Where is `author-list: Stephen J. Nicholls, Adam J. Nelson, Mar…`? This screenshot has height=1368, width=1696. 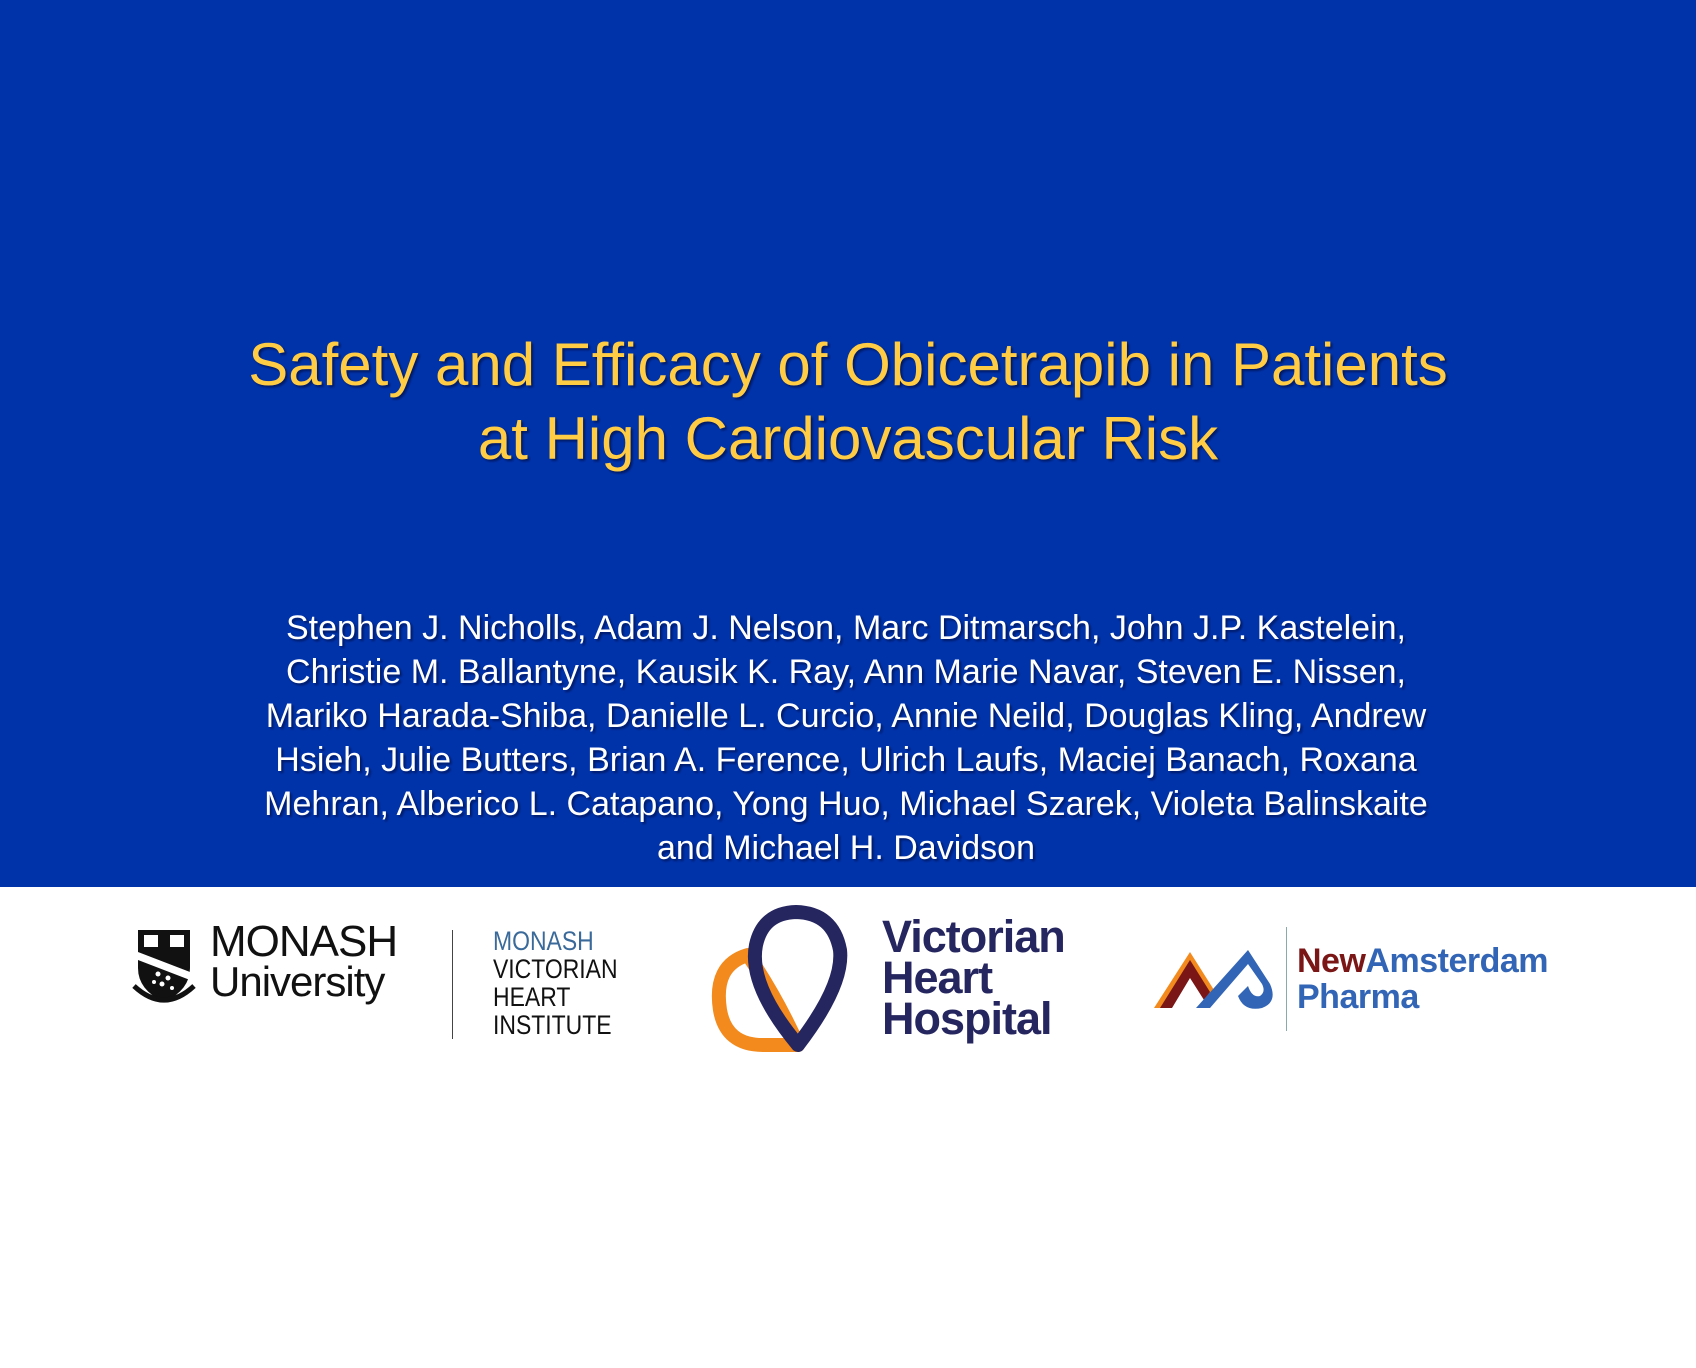
author-list: Stephen J. Nicholls, Adam J. Nelson, Mar… is located at coordinates (846, 738).